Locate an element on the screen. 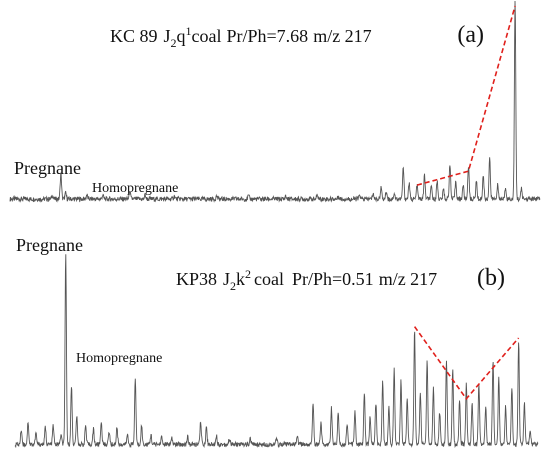  panel-a-trend-line is located at coordinates (466, 95).